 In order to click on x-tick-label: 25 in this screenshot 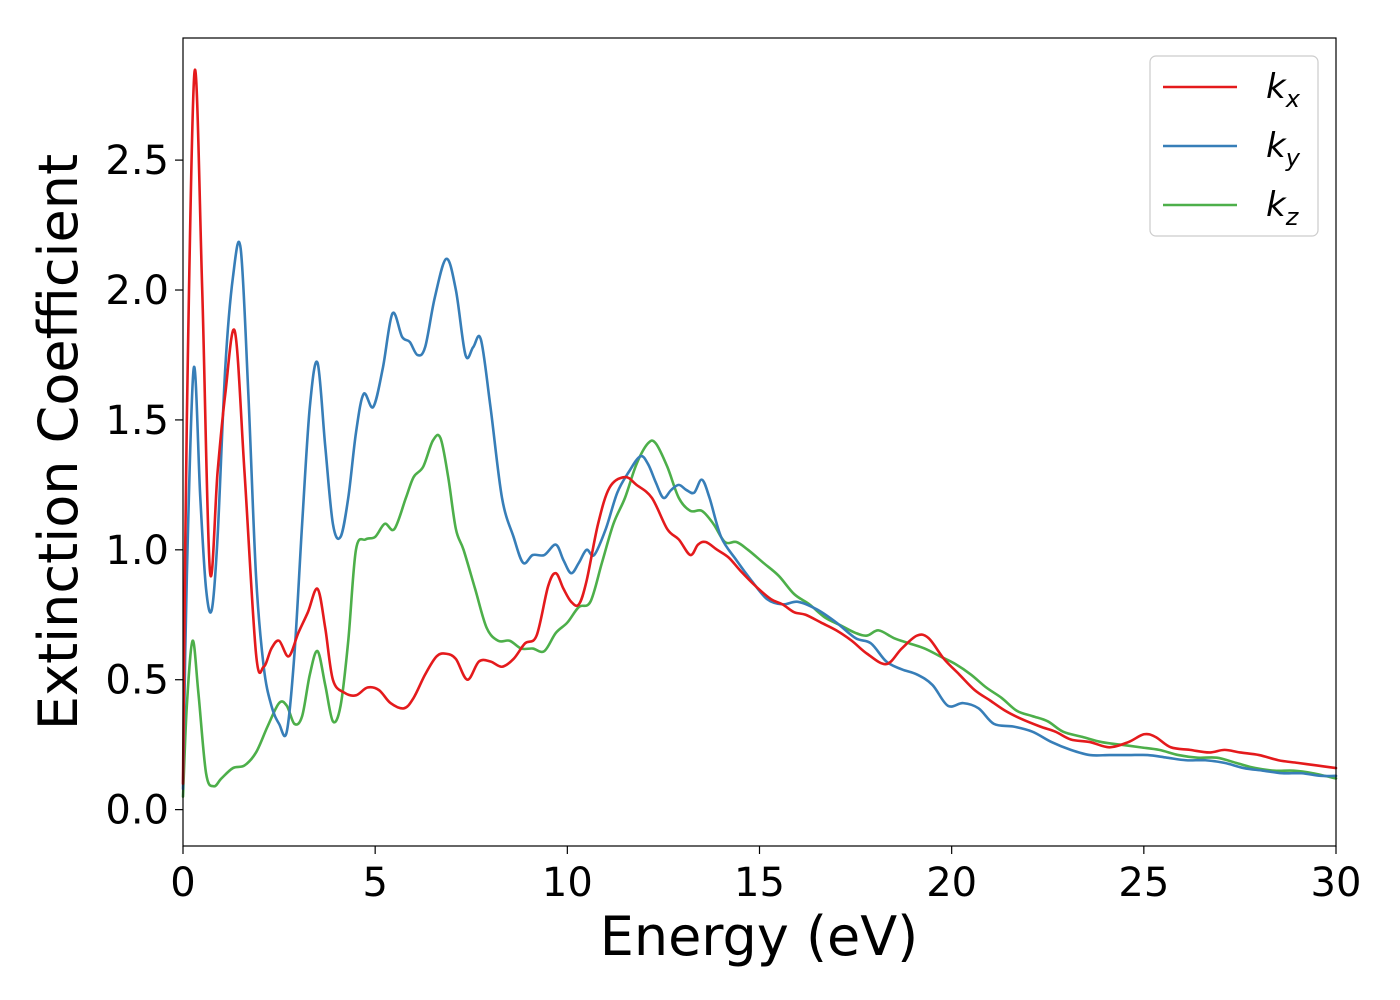, I will do `click(1143, 883)`.